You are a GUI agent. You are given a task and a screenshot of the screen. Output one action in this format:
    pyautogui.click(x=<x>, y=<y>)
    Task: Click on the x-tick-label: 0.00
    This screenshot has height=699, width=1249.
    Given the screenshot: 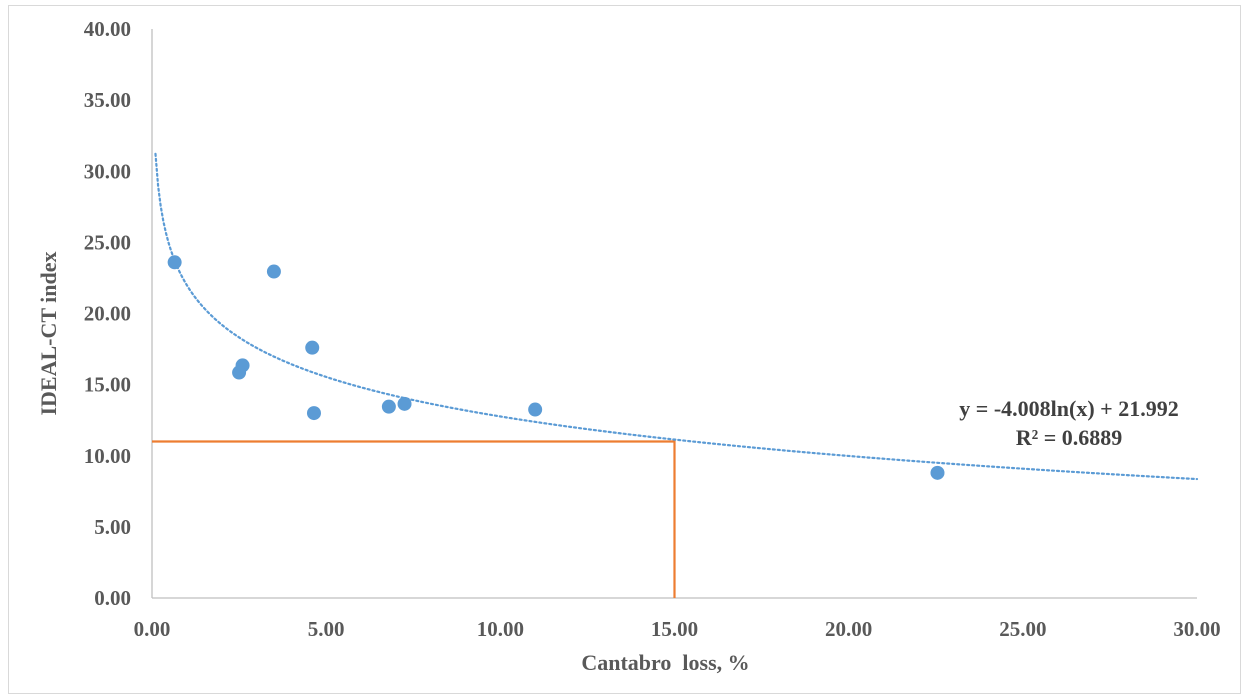 What is the action you would take?
    pyautogui.click(x=152, y=629)
    